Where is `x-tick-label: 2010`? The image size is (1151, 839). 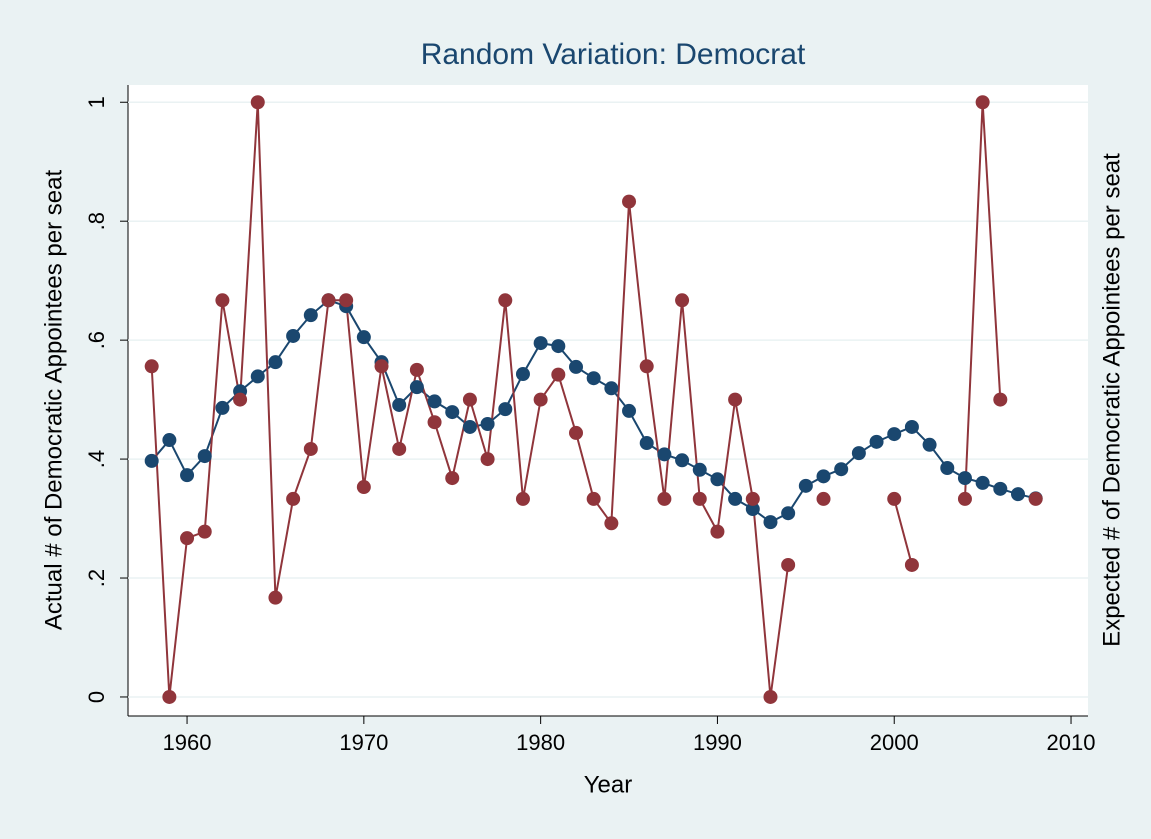 x-tick-label: 2010 is located at coordinates (1071, 742).